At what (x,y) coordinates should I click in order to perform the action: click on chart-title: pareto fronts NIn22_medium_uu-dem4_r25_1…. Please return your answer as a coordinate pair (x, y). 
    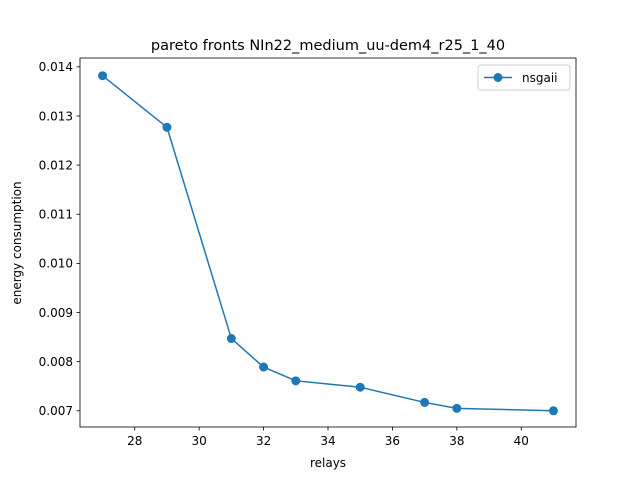
    Looking at the image, I should click on (328, 46).